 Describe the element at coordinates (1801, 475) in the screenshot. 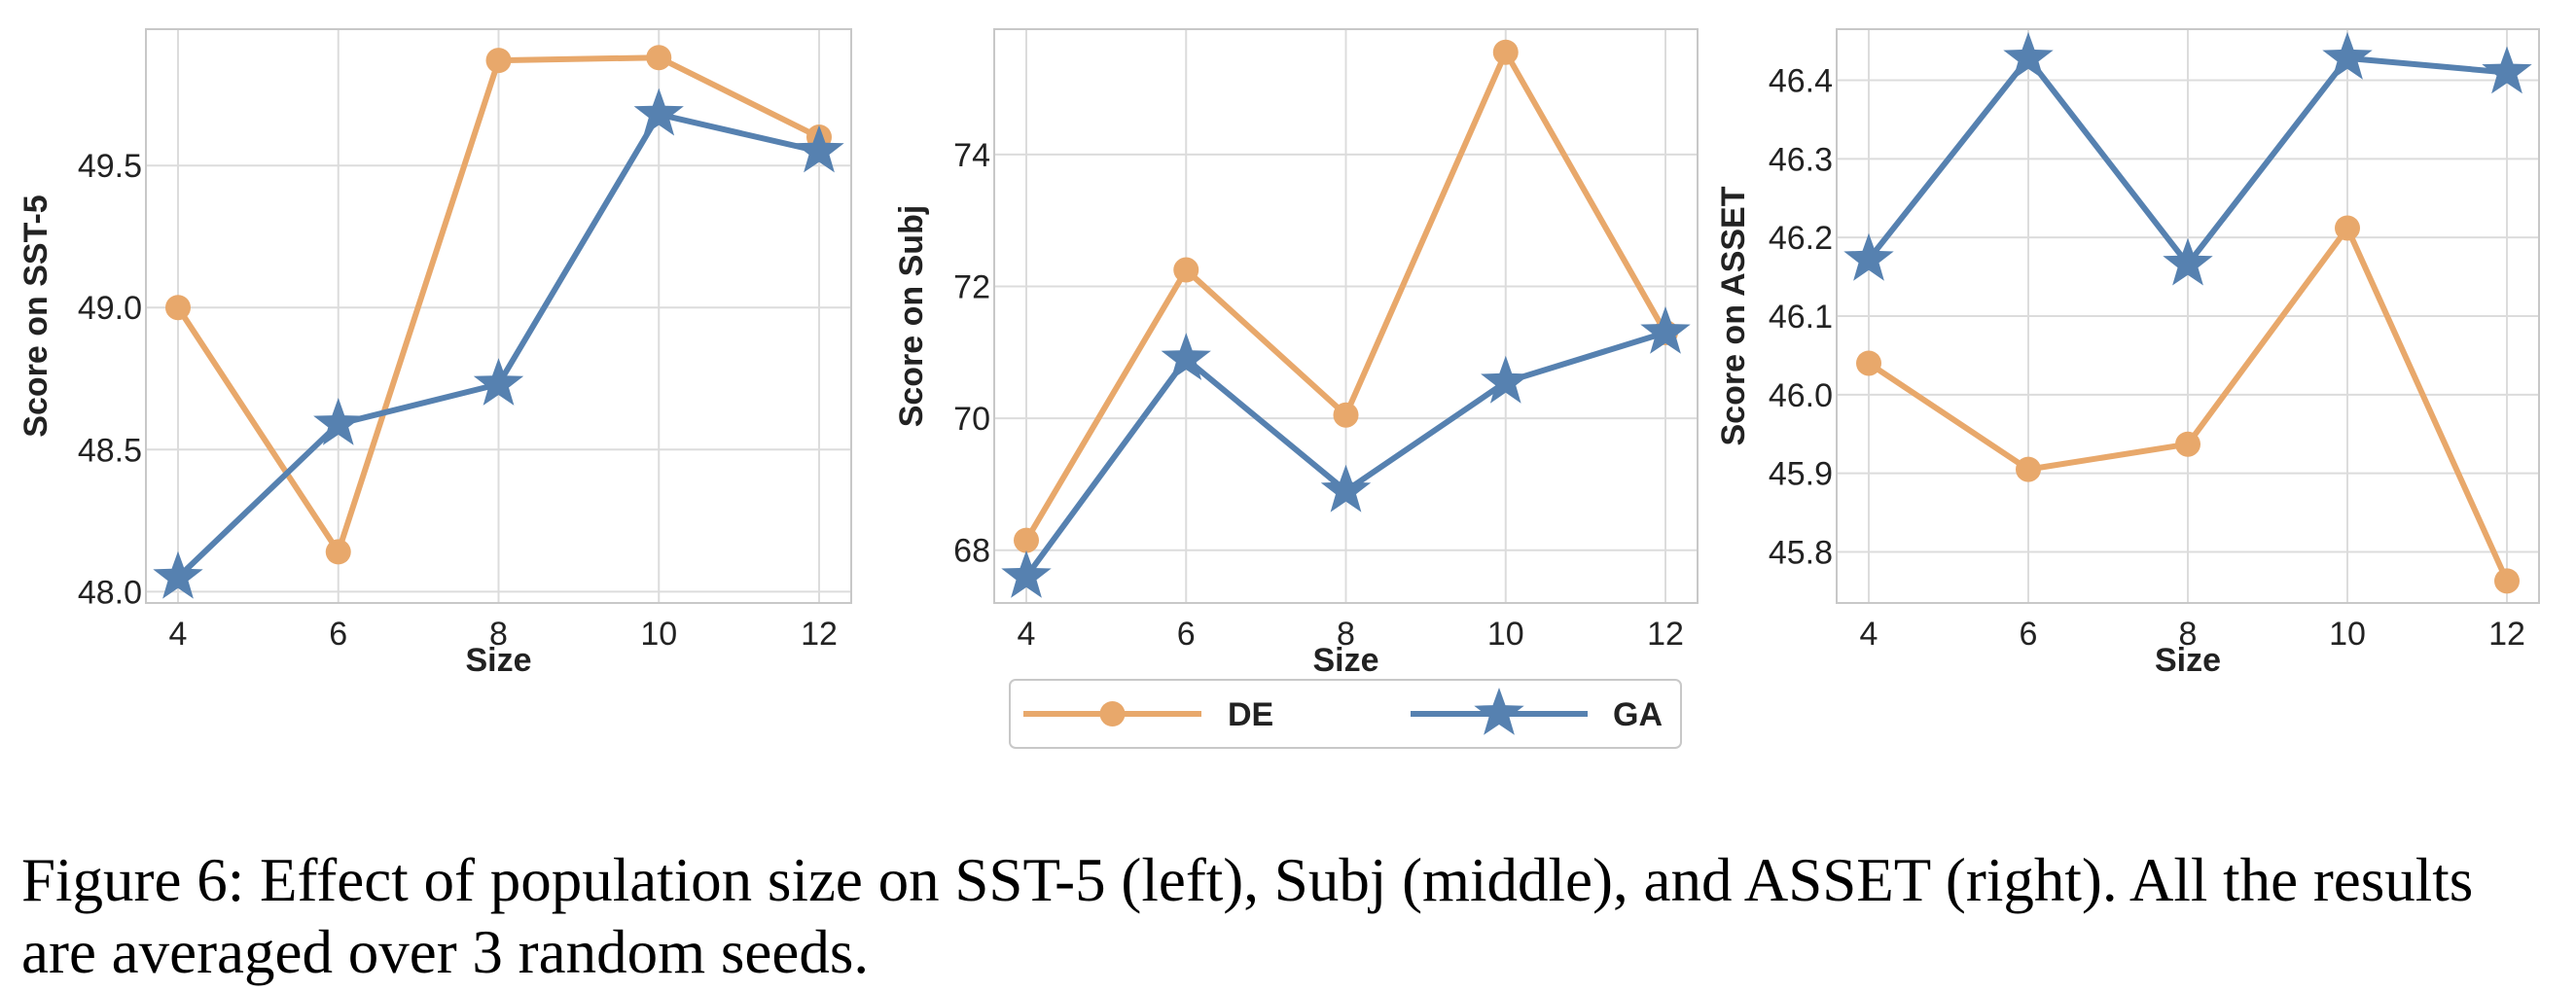

I see `y-tick-label: 45.9` at that location.